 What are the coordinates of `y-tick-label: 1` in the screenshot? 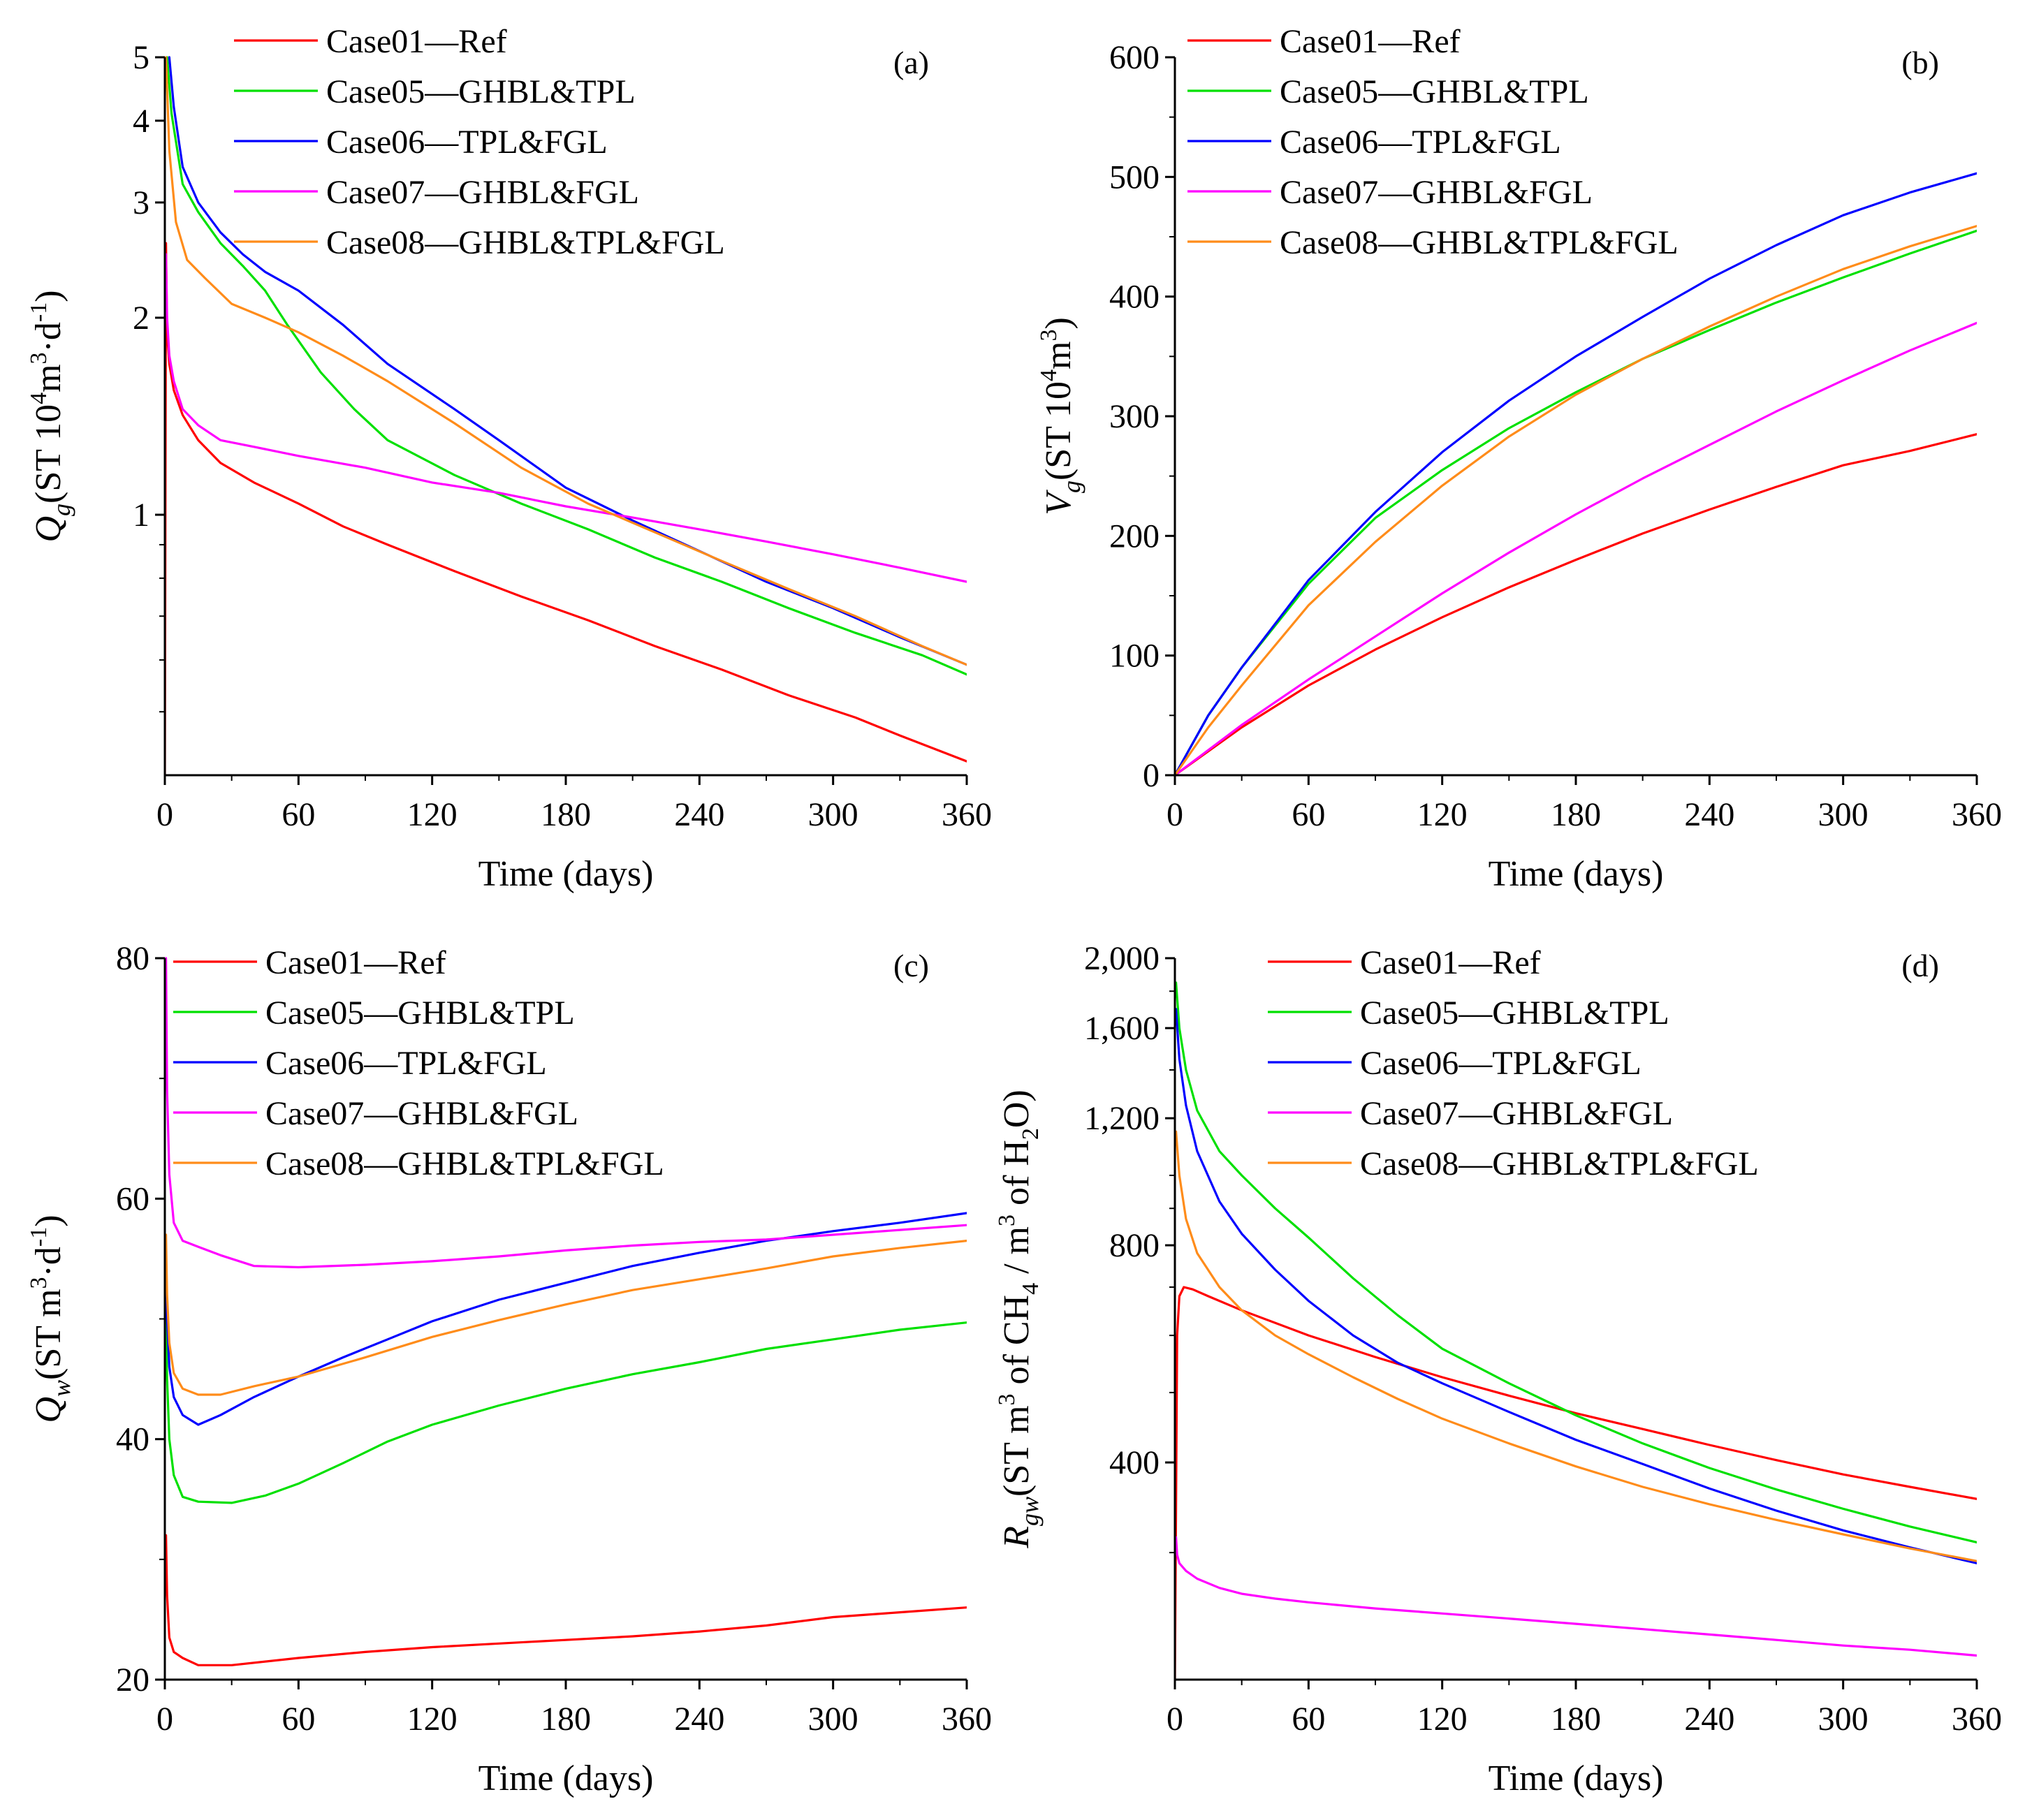 It's located at (141, 515).